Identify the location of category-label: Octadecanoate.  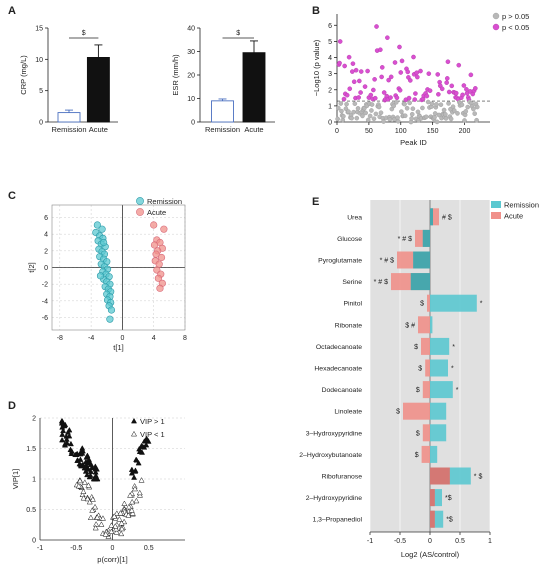
(339, 347).